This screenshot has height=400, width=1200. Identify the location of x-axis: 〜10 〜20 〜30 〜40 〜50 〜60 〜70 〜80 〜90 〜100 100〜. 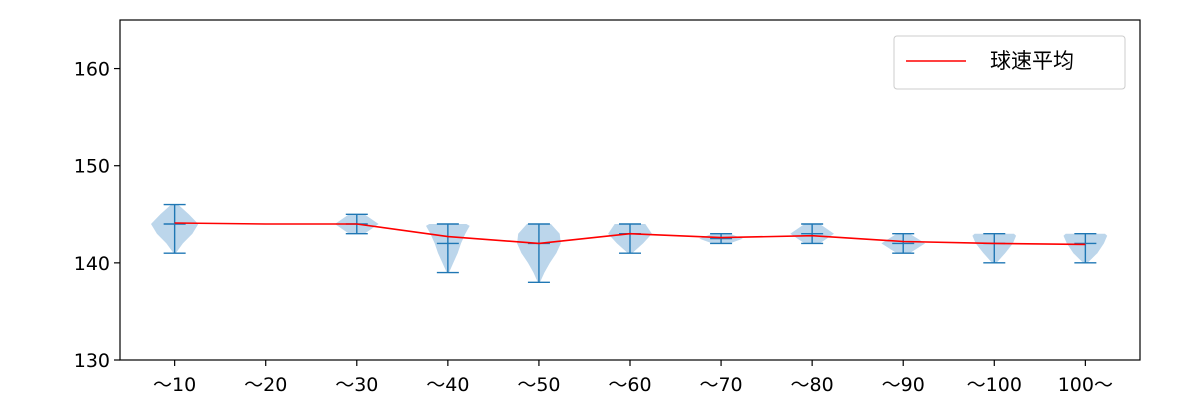
(633, 378).